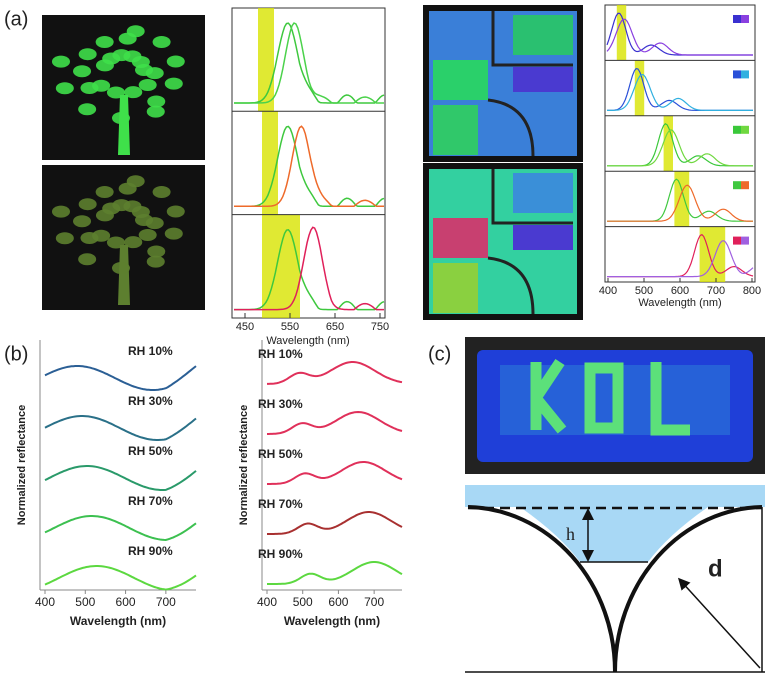 The width and height of the screenshot is (768, 682). Describe the element at coordinates (280, 504) in the screenshot. I see `curve-label: RH 70%` at that location.